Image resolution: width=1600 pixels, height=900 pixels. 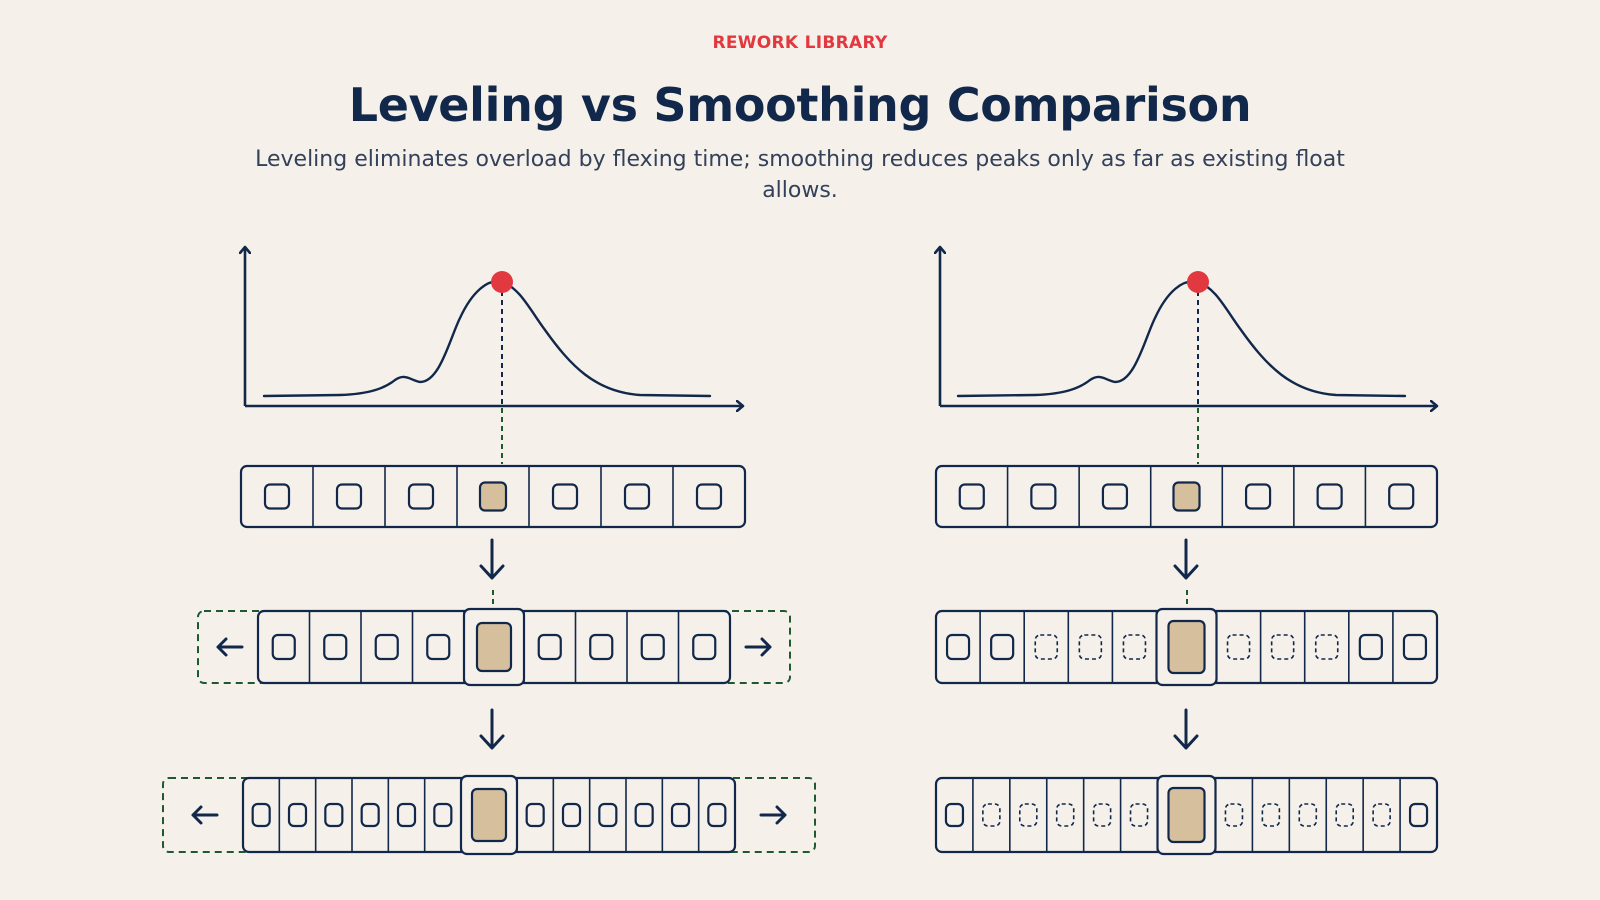 I want to click on leveling-stage1-timeline, so click(x=493, y=496).